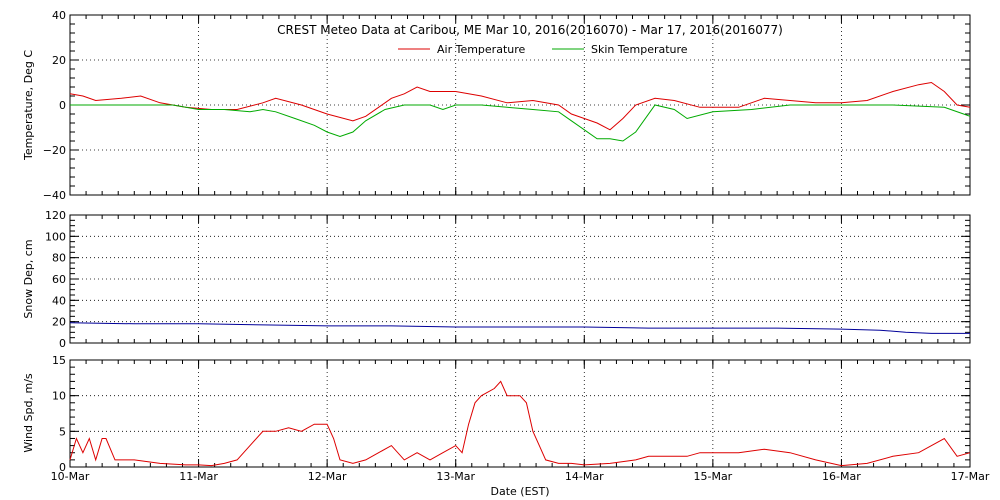 The height and width of the screenshot is (500, 1000). Describe the element at coordinates (59, 258) in the screenshot. I see `snow-ytick-label: 80` at that location.